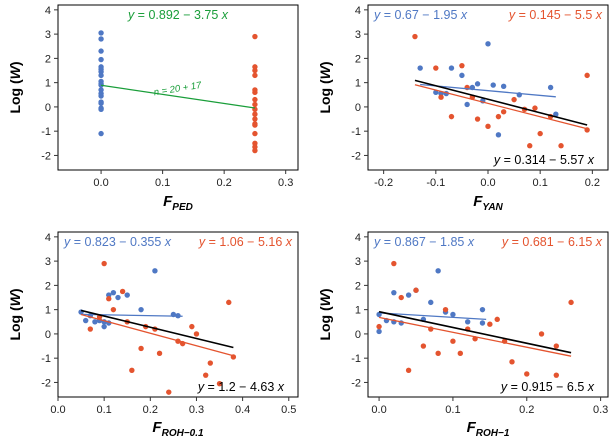  Describe the element at coordinates (178, 429) in the screenshot. I see `x-axis-title: FROH−0.1` at that location.